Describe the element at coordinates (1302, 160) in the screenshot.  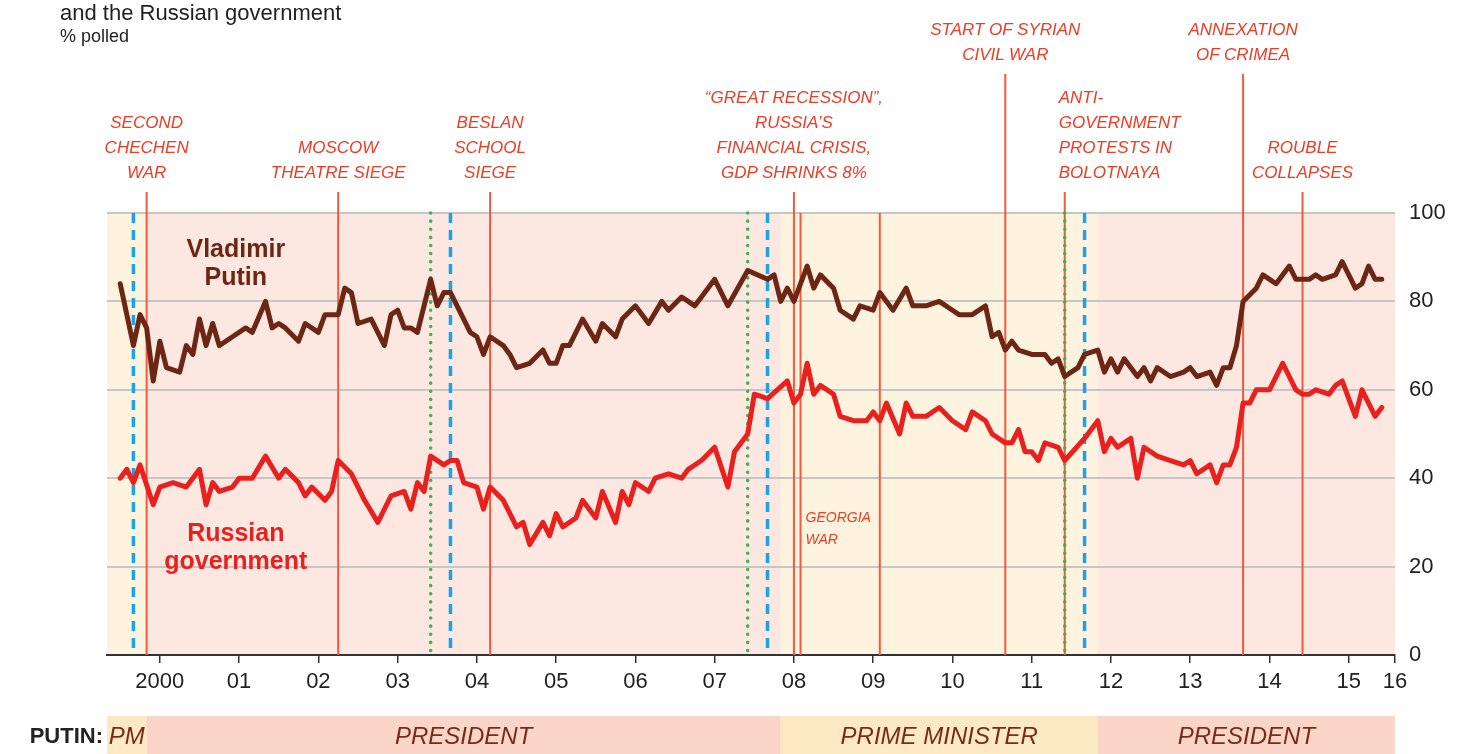
I see `ref-line-label: ROUBLE COLLAPSES` at that location.